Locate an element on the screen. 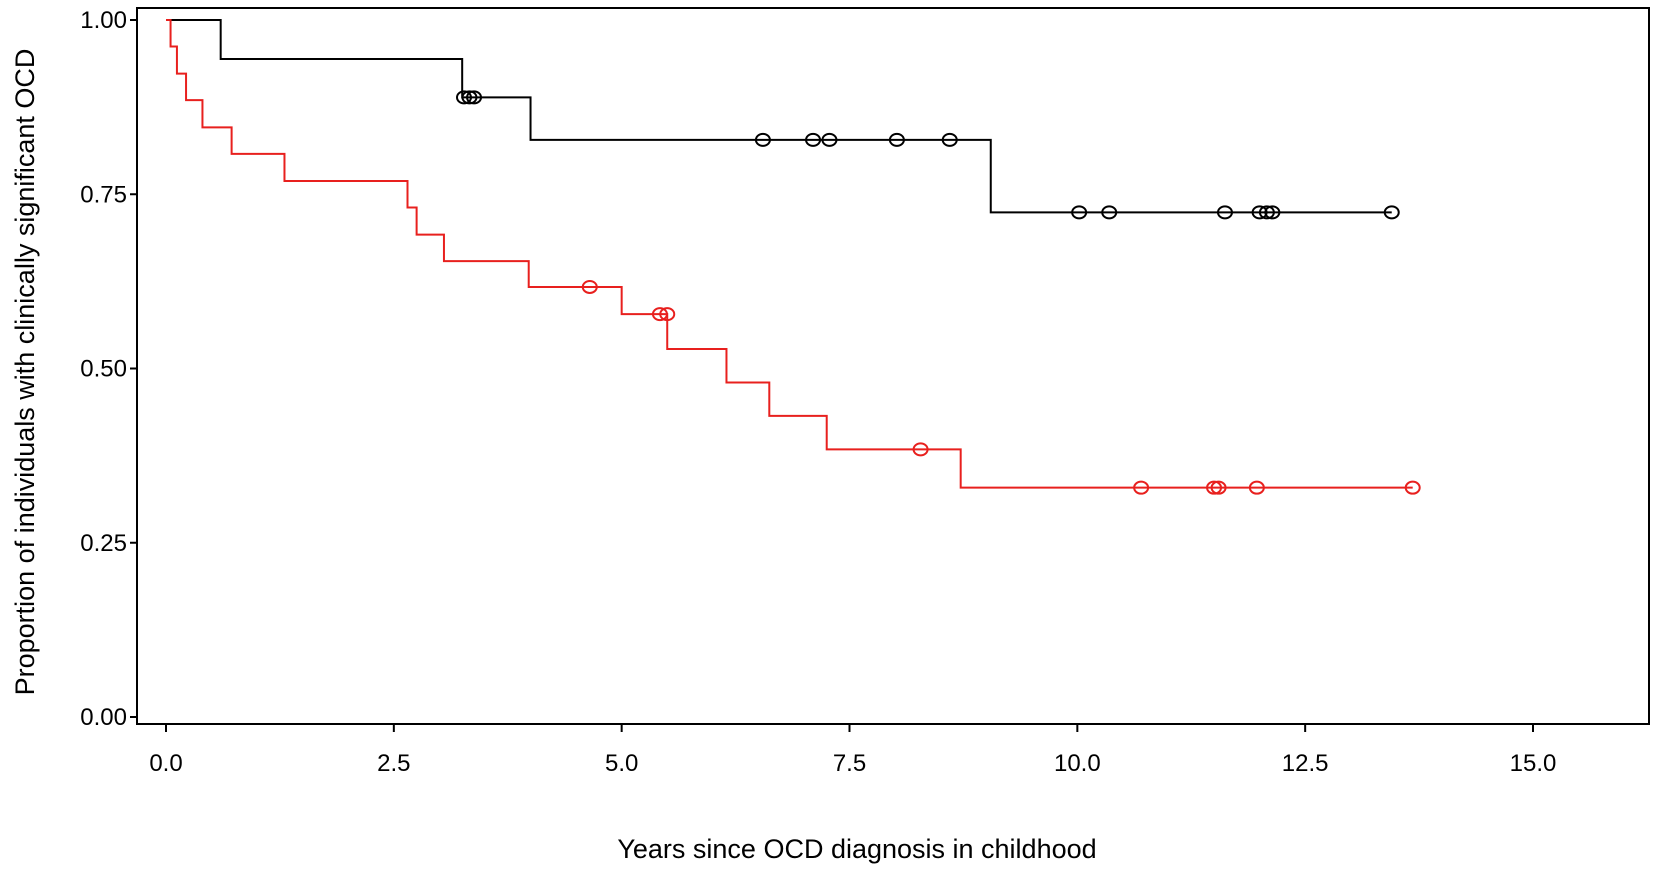 The height and width of the screenshot is (871, 1659). y-tick-label: 1.00 is located at coordinates (103, 20).